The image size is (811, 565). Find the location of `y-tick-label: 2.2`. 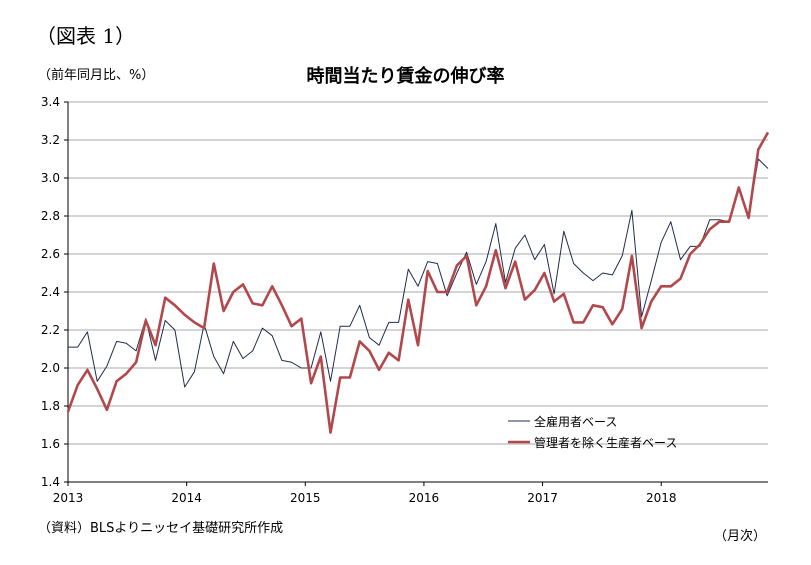

y-tick-label: 2.2 is located at coordinates (50, 330).